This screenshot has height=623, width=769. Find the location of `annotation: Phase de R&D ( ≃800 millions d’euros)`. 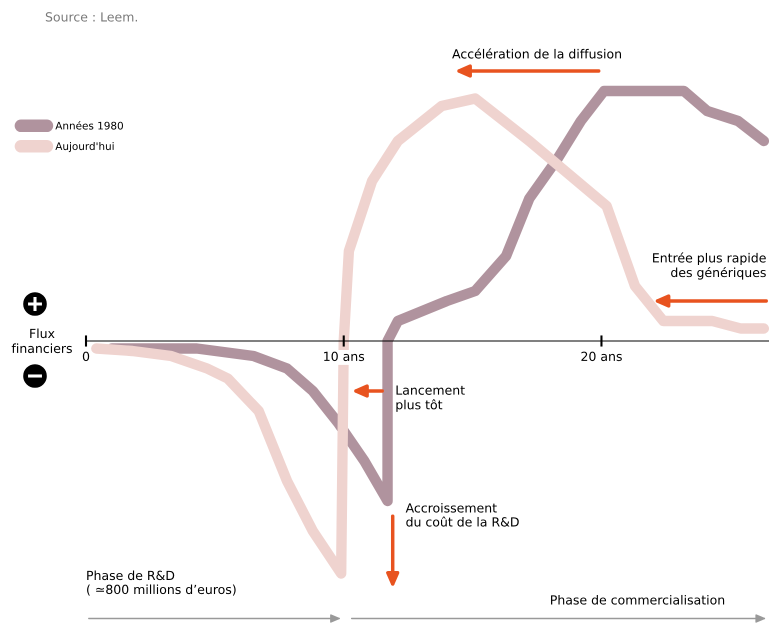

annotation: Phase de R&D ( ≃800 millions d’euros) is located at coordinates (161, 583).